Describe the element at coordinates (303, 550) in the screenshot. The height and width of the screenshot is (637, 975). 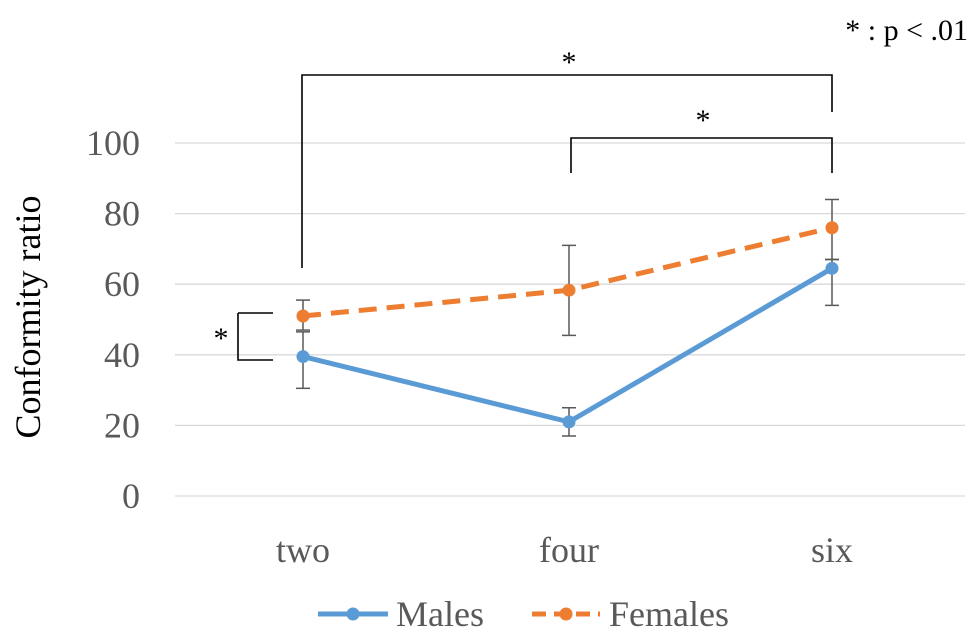
I see `x-tick-label: two` at that location.